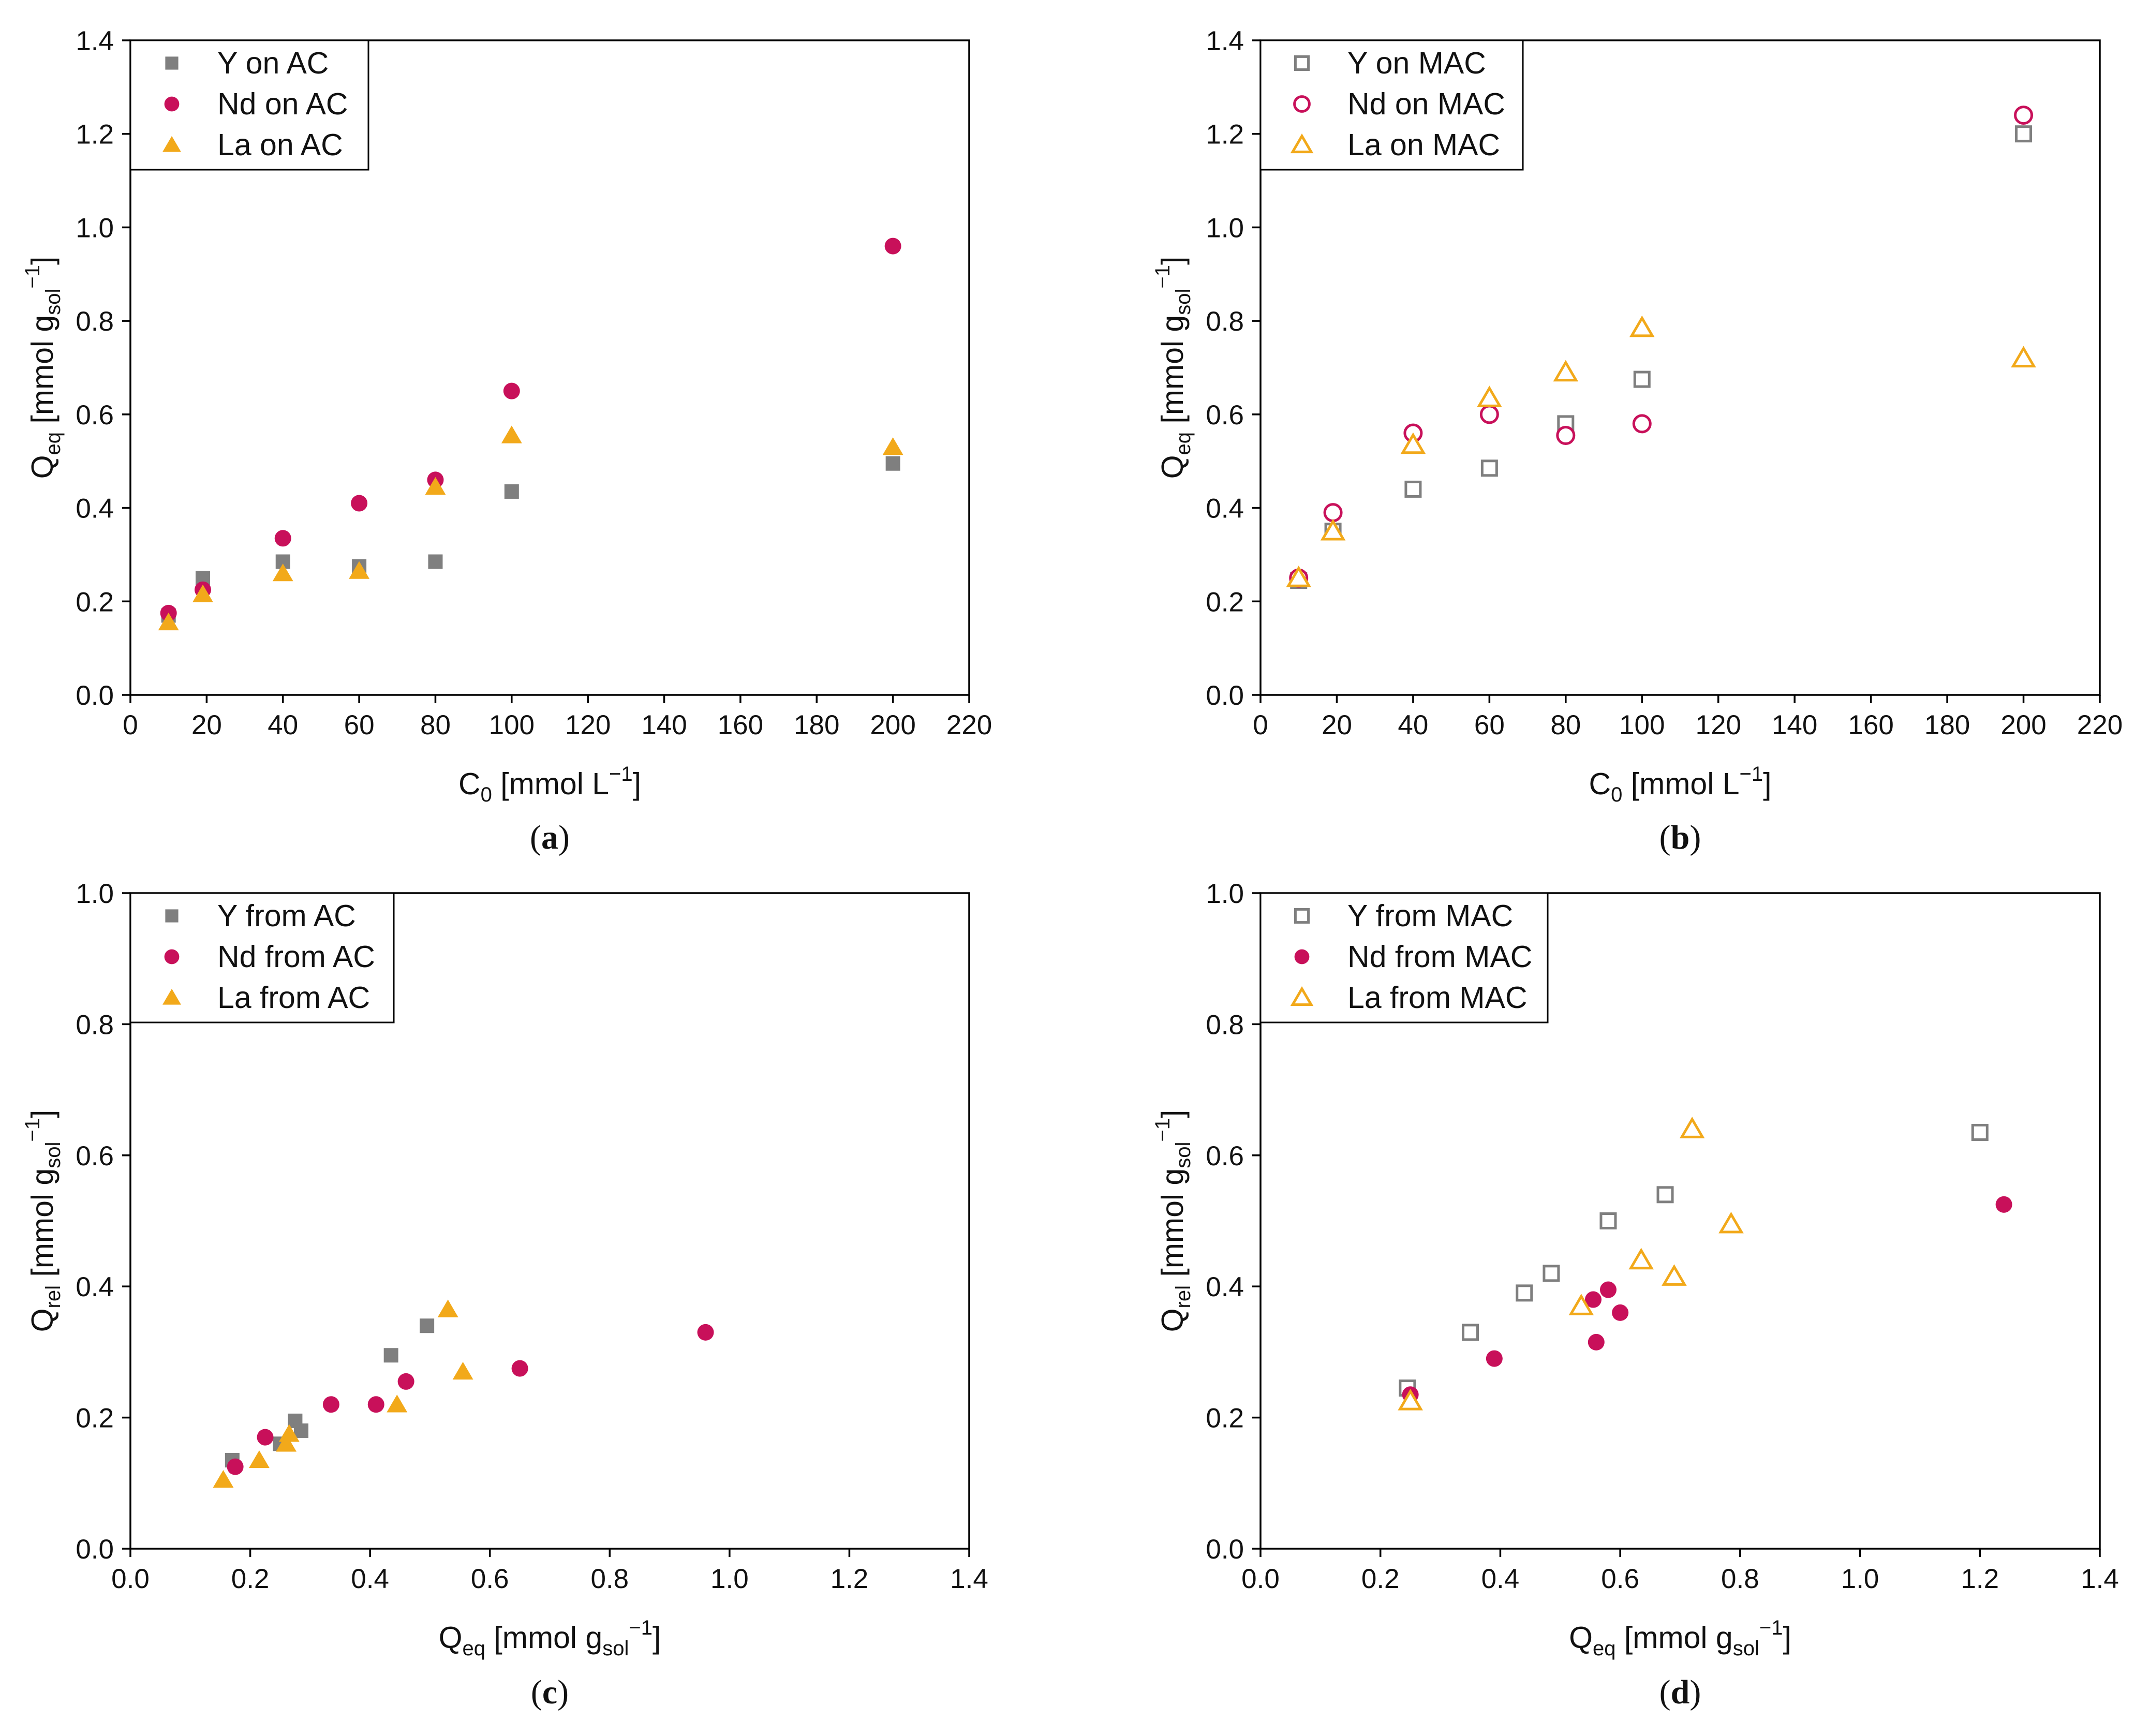 The image size is (2135, 1736). Describe the element at coordinates (530, 429) in the screenshot. I see `series-nd-on-ac` at that location.